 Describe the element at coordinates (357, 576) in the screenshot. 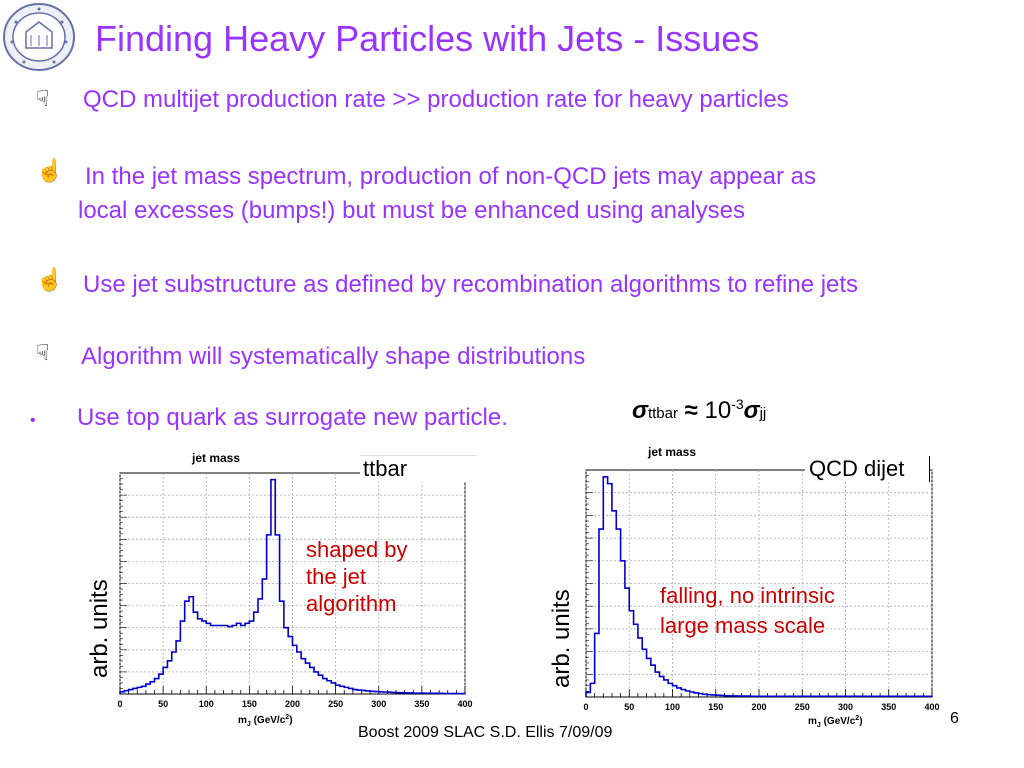

I see `left-annotation: shaped by the jet algorithm` at that location.